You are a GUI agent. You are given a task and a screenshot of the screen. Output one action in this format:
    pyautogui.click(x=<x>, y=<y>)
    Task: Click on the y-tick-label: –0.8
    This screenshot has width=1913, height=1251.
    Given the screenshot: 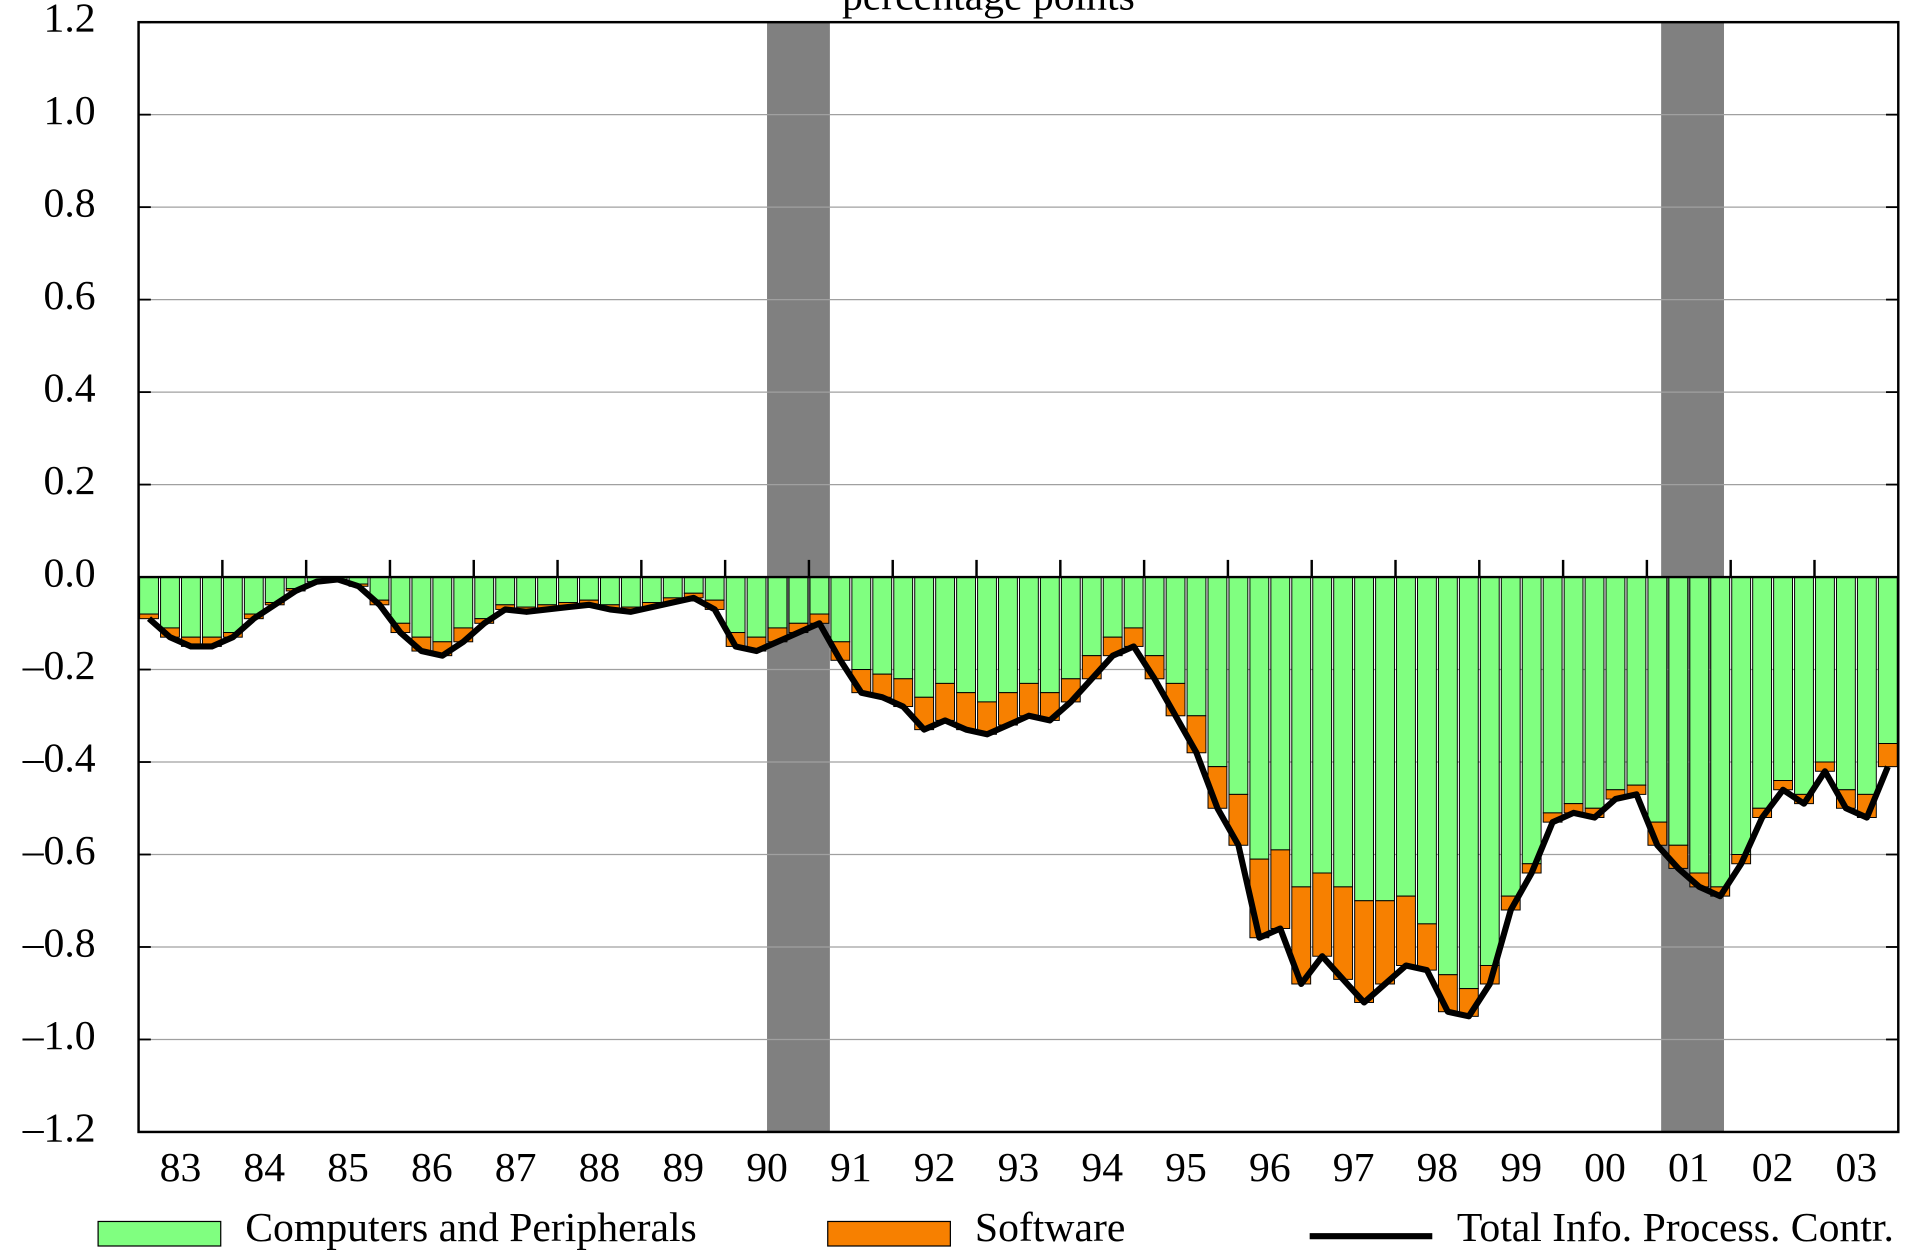 What is the action you would take?
    pyautogui.click(x=59, y=944)
    